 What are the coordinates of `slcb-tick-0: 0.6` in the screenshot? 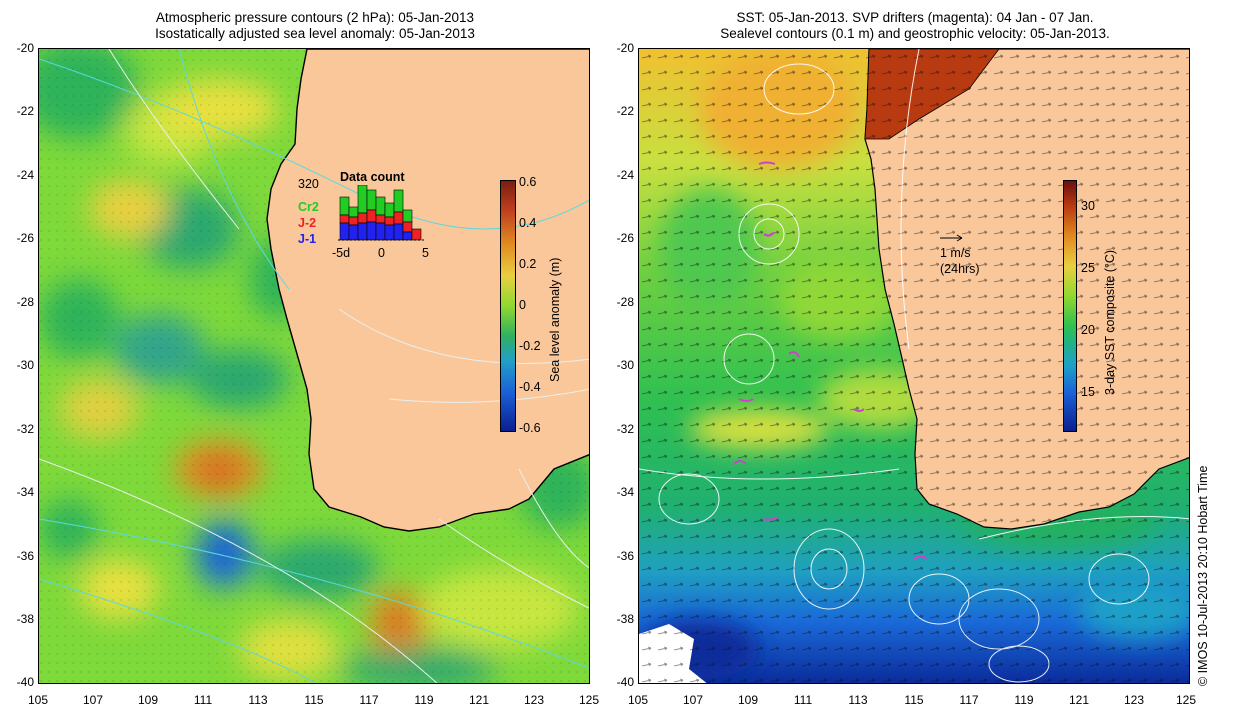 It's located at (528, 182).